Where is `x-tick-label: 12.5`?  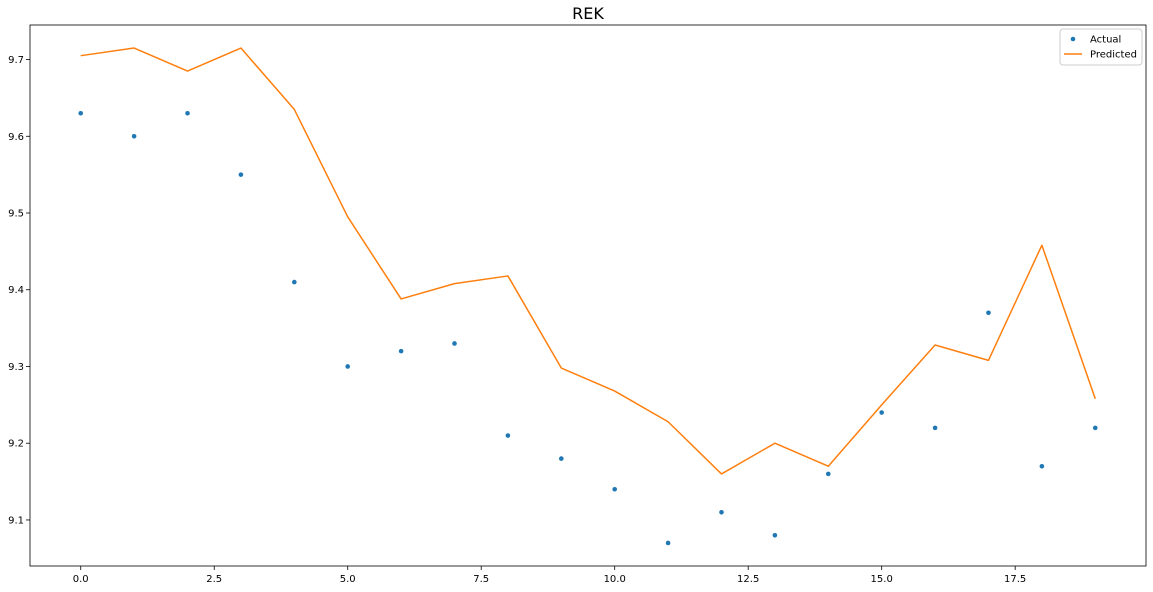
x-tick-label: 12.5 is located at coordinates (748, 579).